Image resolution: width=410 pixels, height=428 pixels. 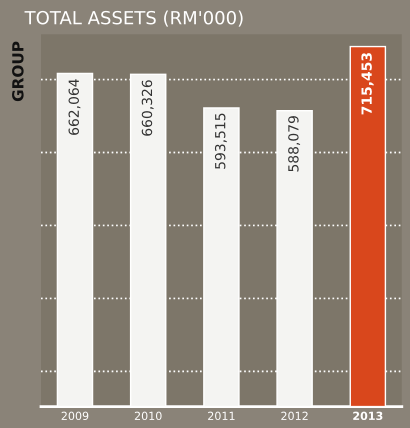 What do you see at coordinates (220, 141) in the screenshot?
I see `data-label: 593,515` at bounding box center [220, 141].